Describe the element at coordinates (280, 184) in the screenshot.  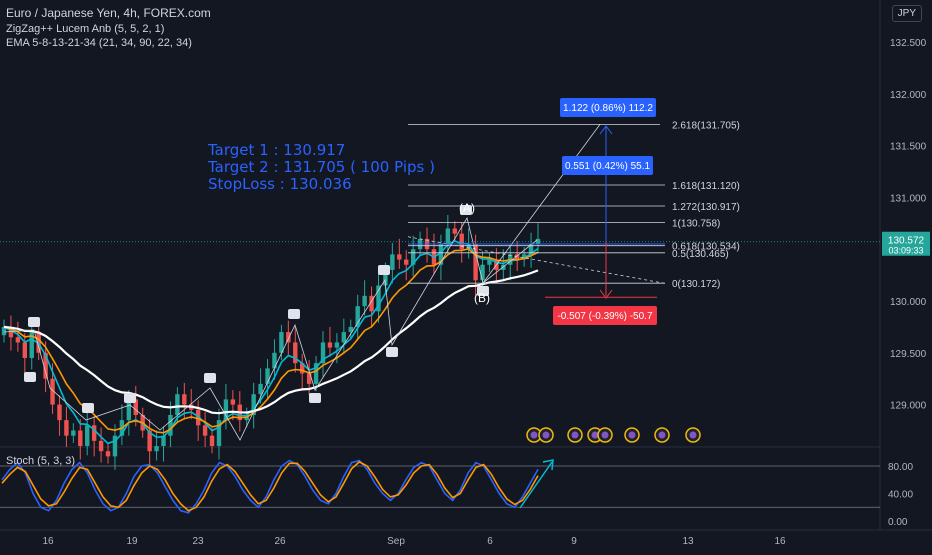
I see `stoploss-text: StopLoss : 130.036` at that location.